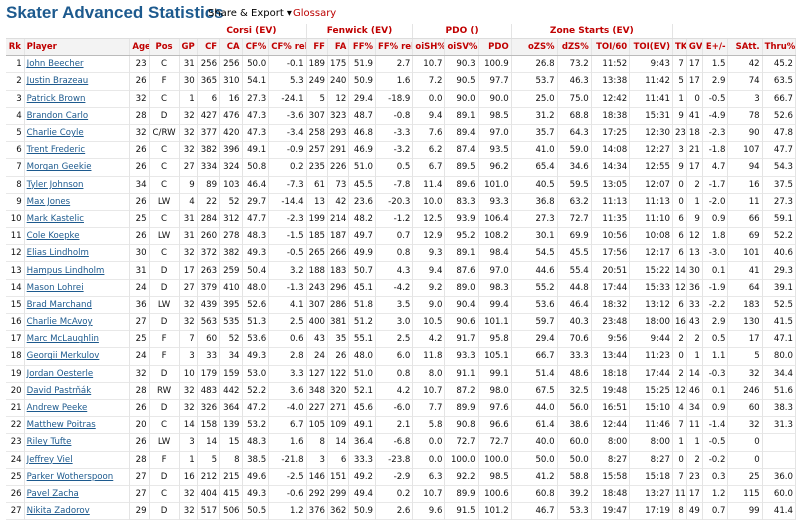 The height and width of the screenshot is (520, 800). What do you see at coordinates (574, 511) in the screenshot?
I see `table-cell: 53.3` at bounding box center [574, 511].